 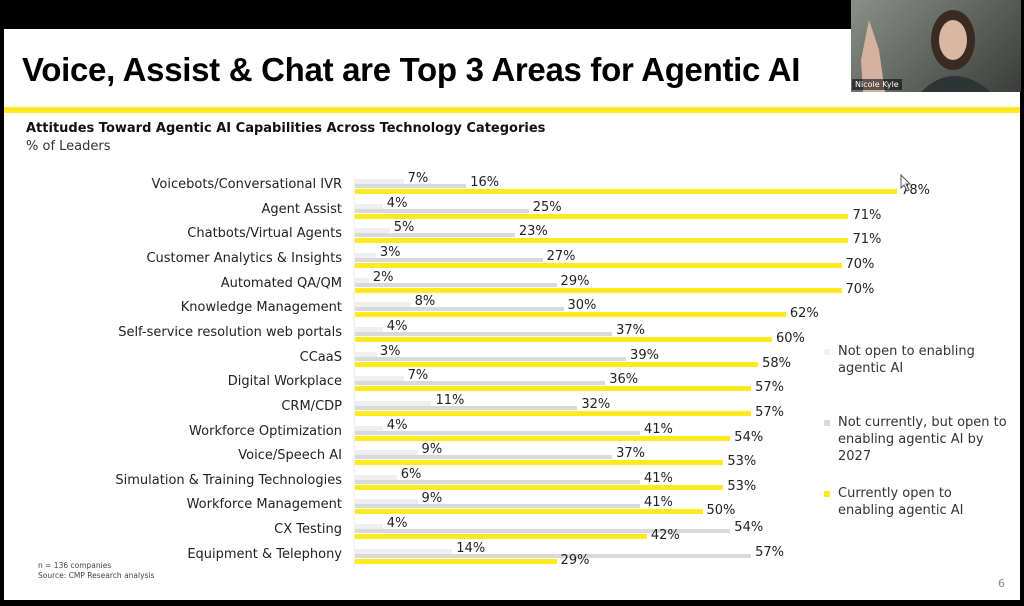 What do you see at coordinates (450, 400) in the screenshot?
I see `value-label: 11%` at bounding box center [450, 400].